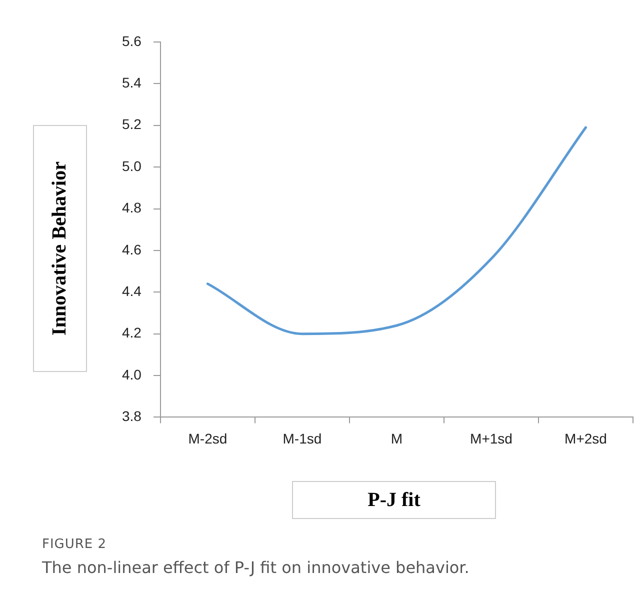  I want to click on x-tick-label: M-1sd, so click(302, 438).